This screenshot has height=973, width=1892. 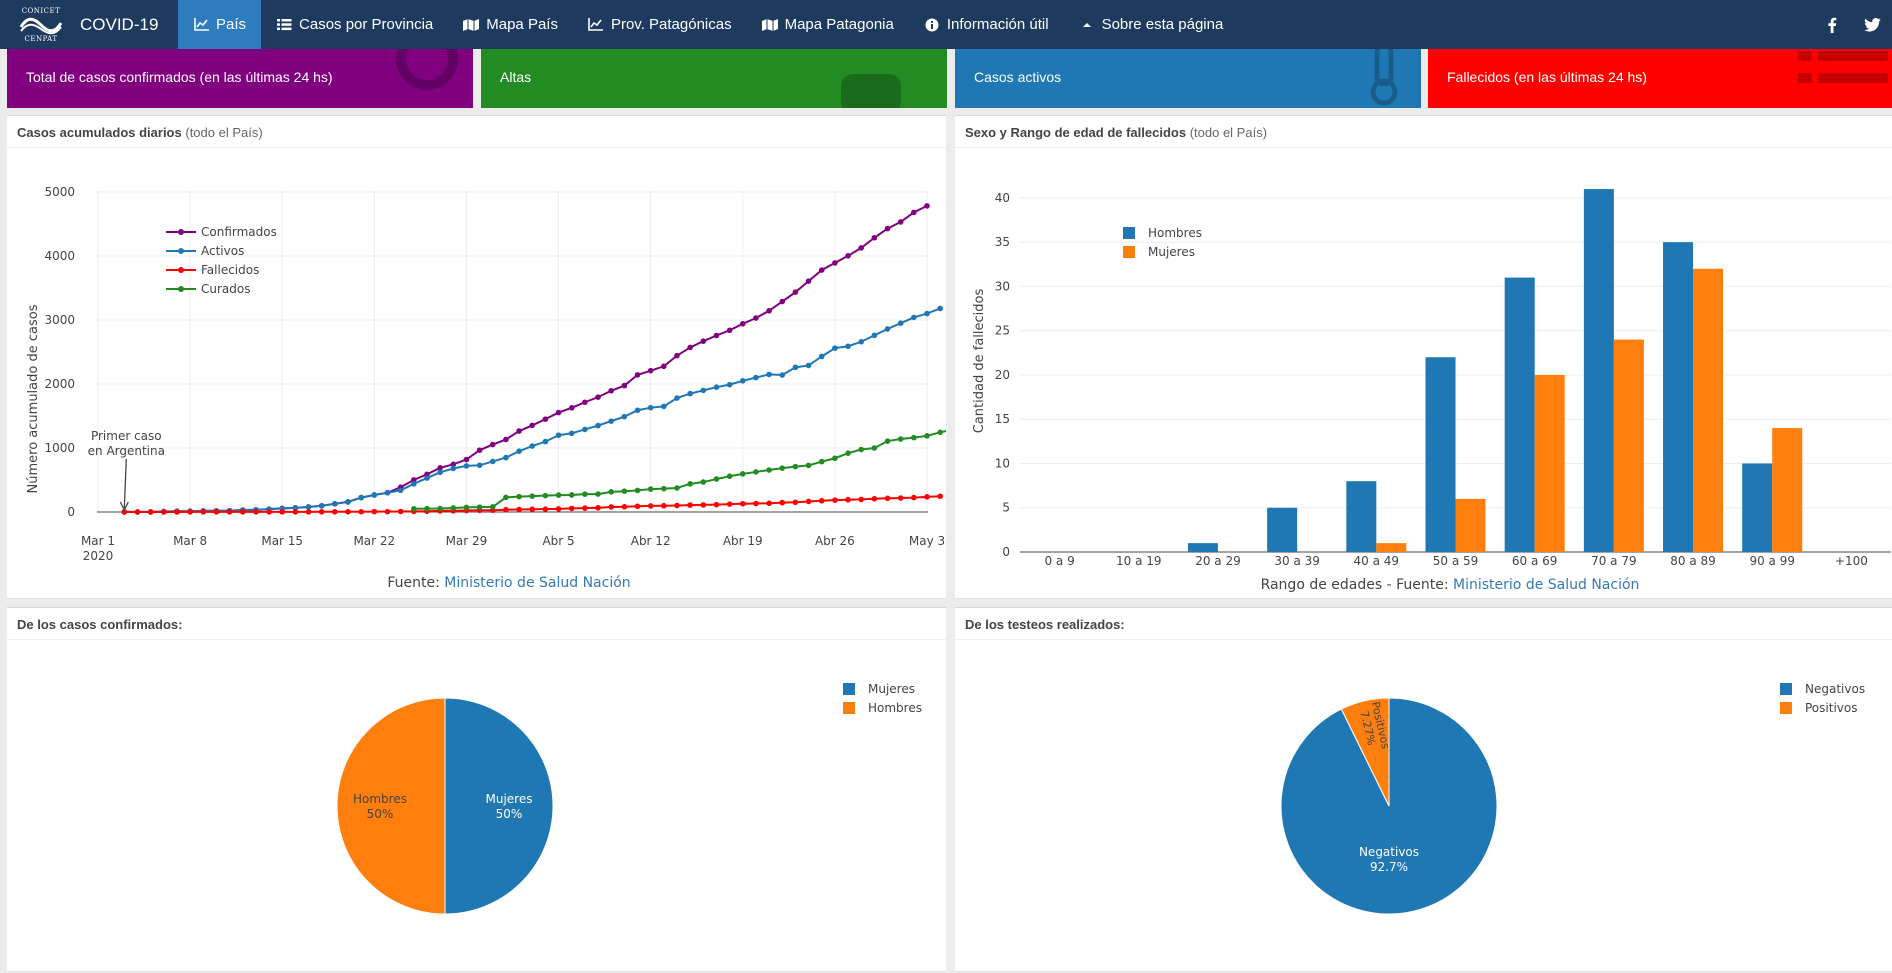 What do you see at coordinates (230, 270) in the screenshot?
I see `legend-label: Fallecidos` at bounding box center [230, 270].